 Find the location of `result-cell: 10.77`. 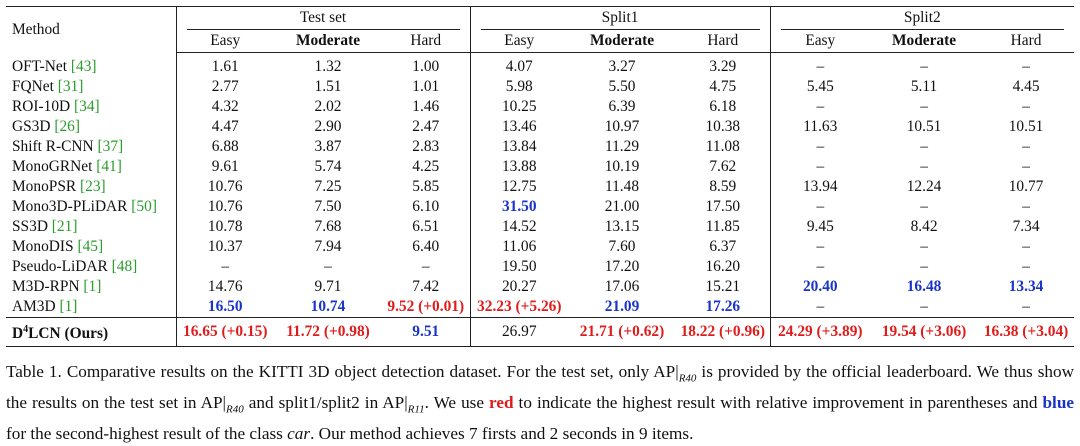

result-cell: 10.77 is located at coordinates (1026, 186).